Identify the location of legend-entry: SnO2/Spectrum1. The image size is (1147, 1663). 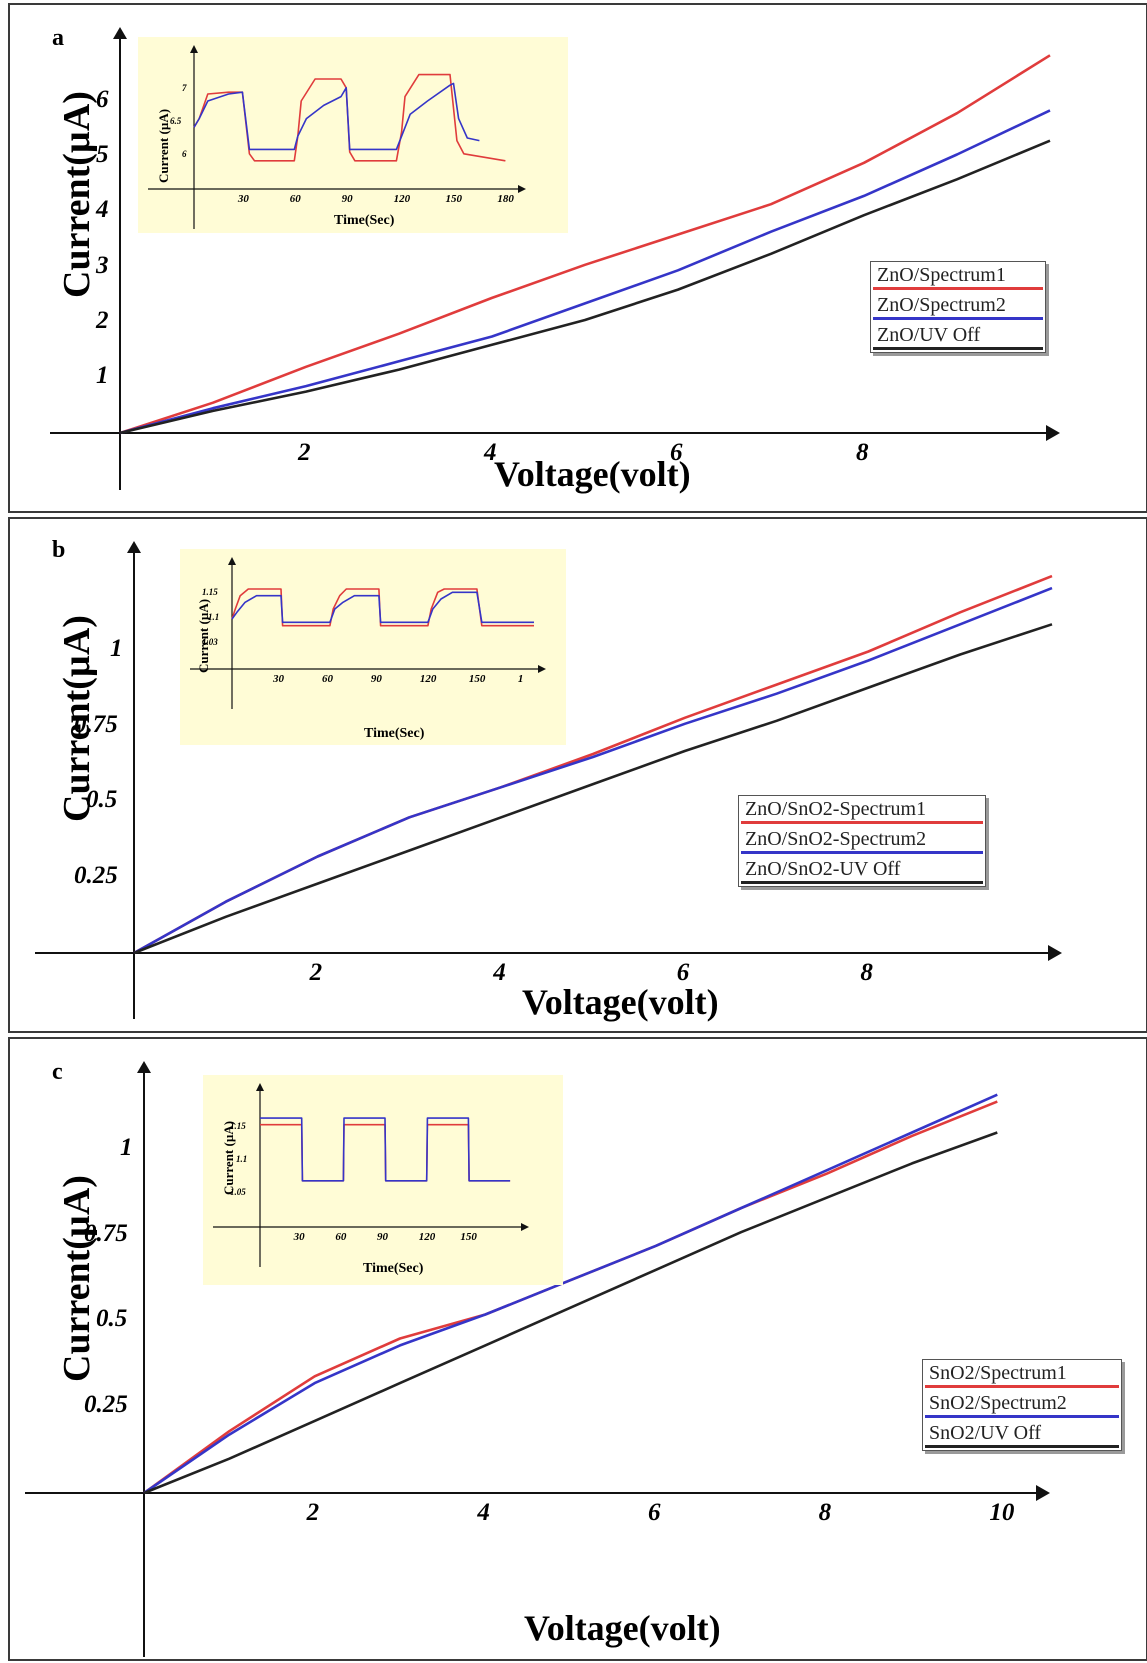
(1022, 1374).